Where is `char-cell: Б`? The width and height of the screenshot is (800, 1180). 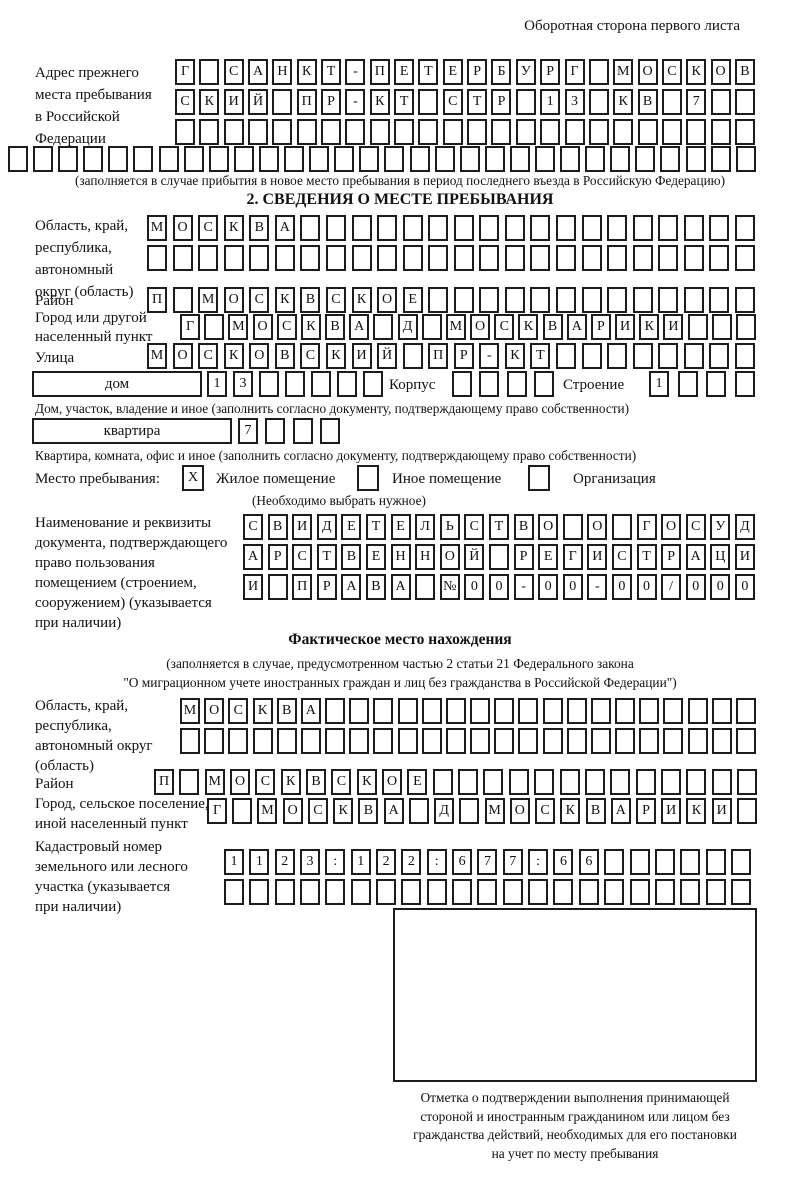
char-cell: Б is located at coordinates (501, 72).